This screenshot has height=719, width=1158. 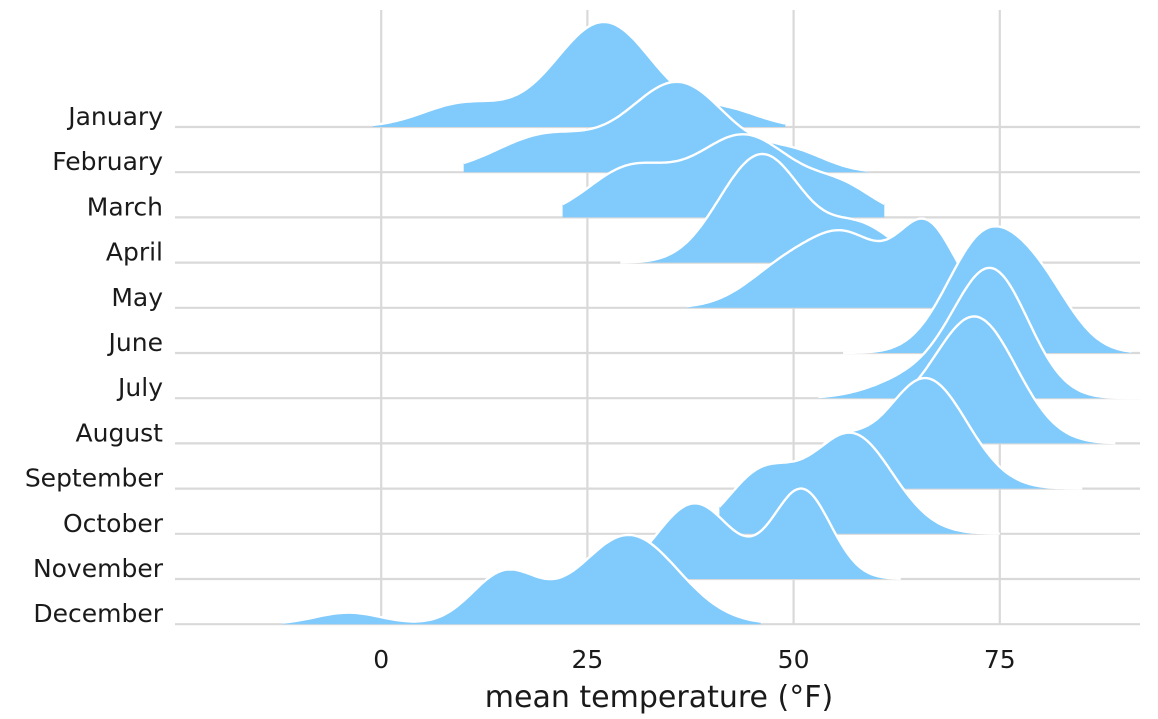 What do you see at coordinates (1000, 659) in the screenshot?
I see `x-tick-label-75: 75` at bounding box center [1000, 659].